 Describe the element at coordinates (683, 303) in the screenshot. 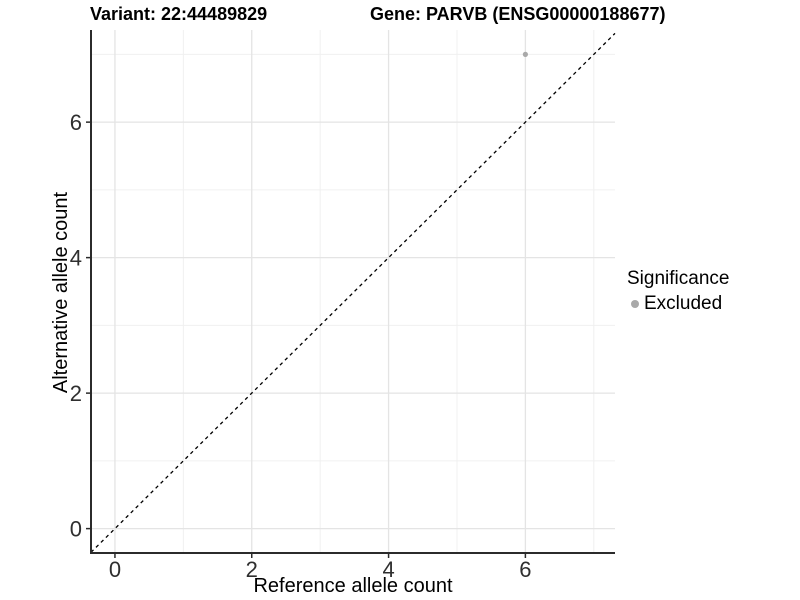

I see `legend-item-label: Excluded` at that location.